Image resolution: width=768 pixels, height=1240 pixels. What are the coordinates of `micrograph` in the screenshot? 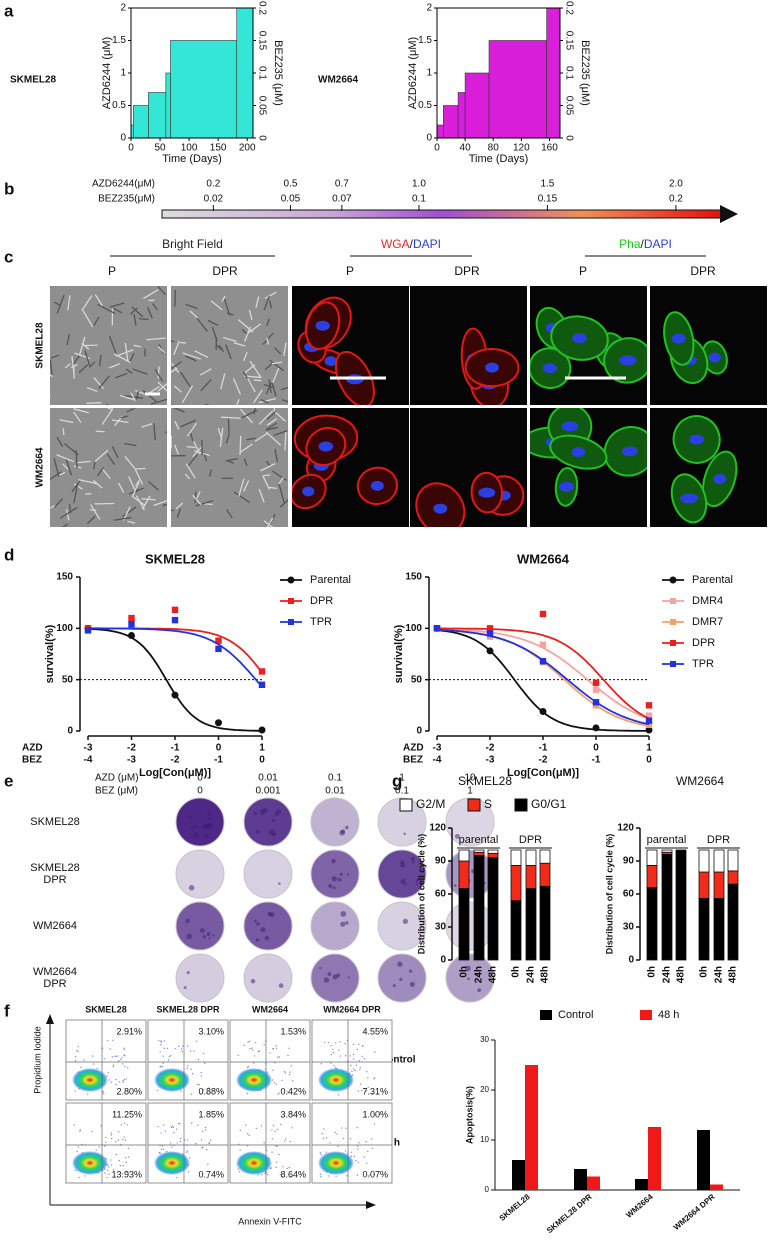 It's located at (108, 345).